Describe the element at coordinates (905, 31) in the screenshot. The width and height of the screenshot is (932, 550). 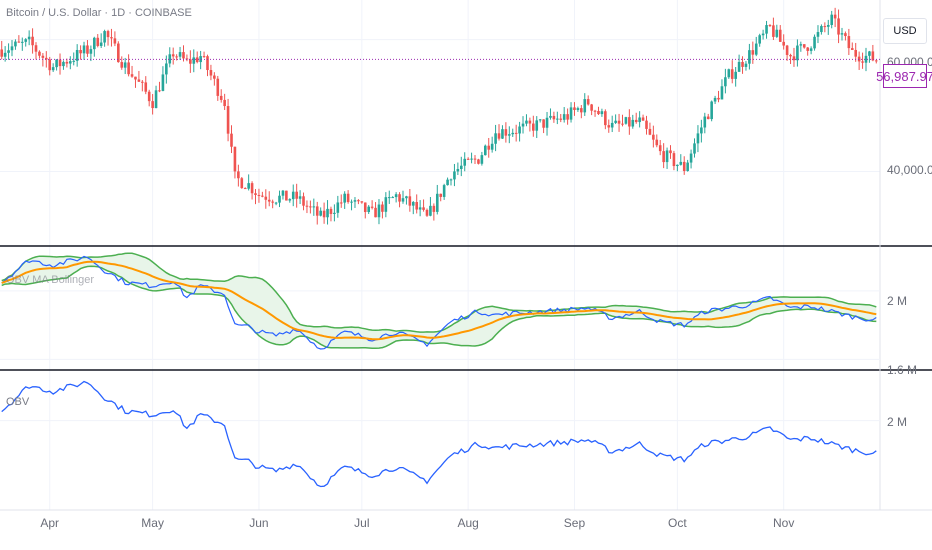
I see `currency-button: USD` at that location.